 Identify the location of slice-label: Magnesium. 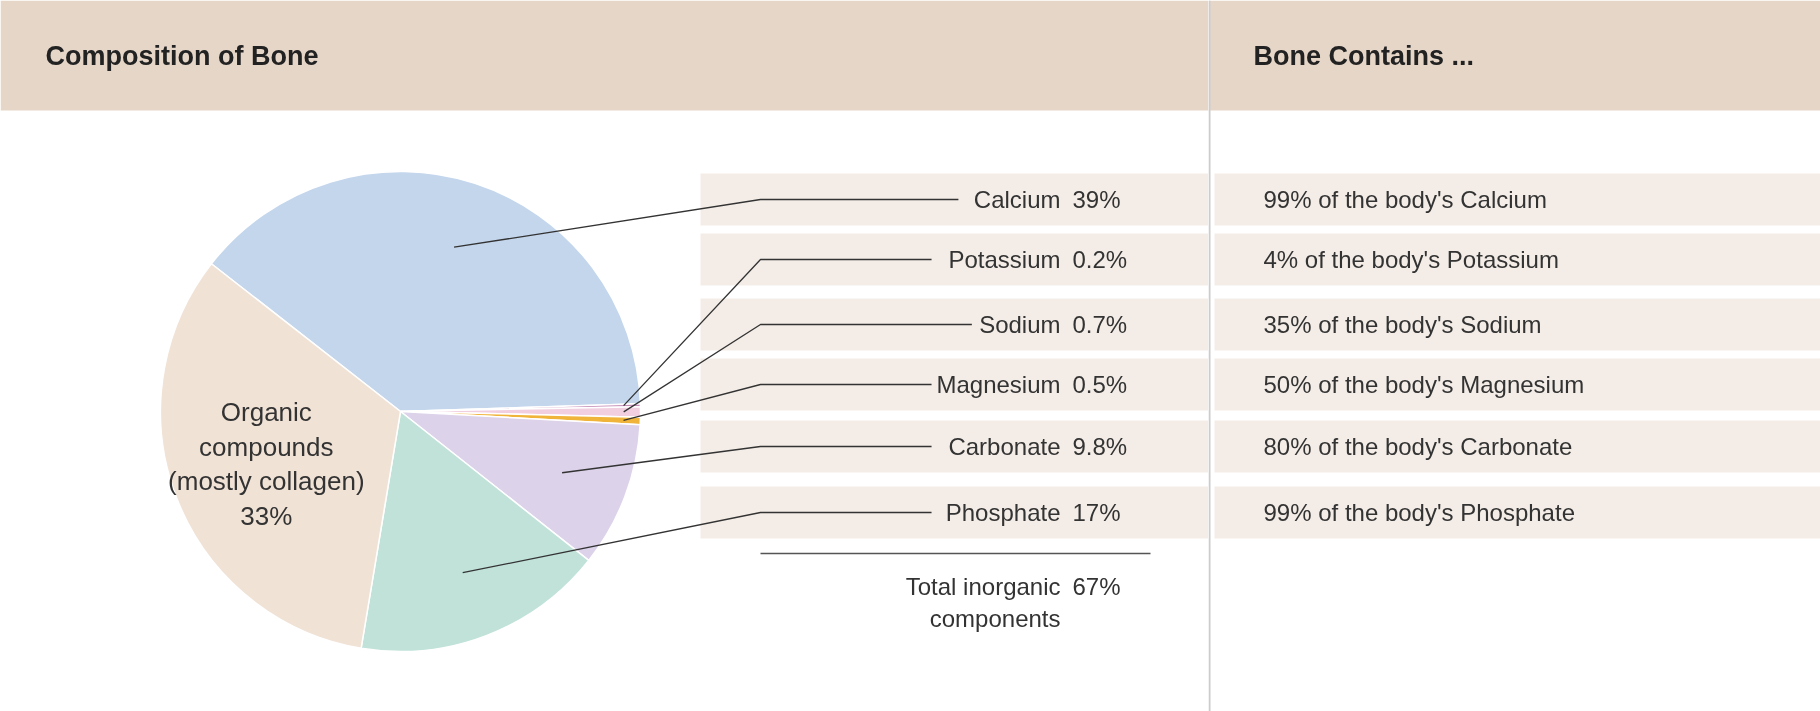
(998, 384).